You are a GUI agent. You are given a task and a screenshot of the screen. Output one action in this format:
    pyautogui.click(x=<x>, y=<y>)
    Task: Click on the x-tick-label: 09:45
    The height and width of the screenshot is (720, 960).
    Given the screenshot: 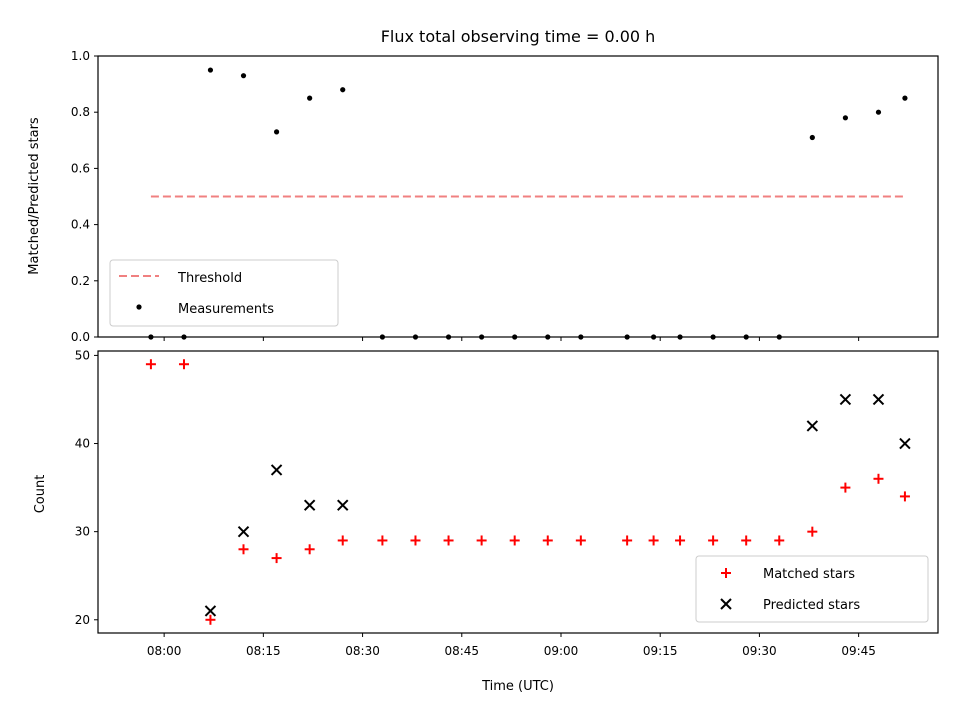 What is the action you would take?
    pyautogui.click(x=858, y=651)
    